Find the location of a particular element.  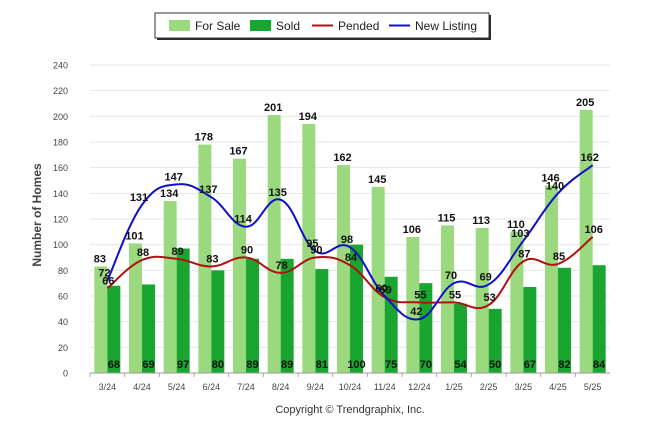

y-tick-label: 220 is located at coordinates (60, 91).